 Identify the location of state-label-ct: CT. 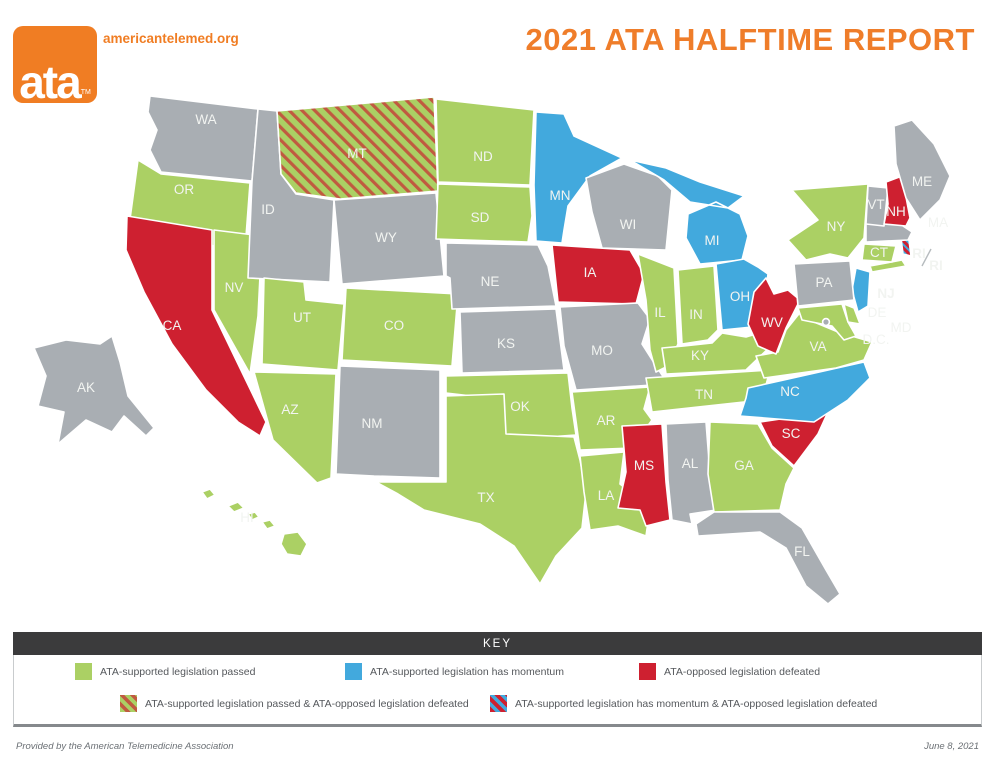
(879, 252).